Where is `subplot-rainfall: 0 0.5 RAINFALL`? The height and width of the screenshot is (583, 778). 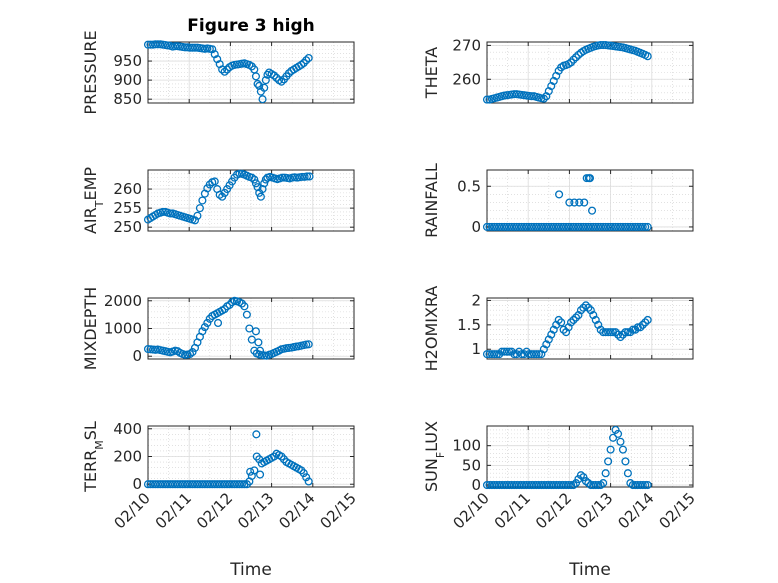 subplot-rainfall: 0 0.5 RAINFALL is located at coordinates (558, 200).